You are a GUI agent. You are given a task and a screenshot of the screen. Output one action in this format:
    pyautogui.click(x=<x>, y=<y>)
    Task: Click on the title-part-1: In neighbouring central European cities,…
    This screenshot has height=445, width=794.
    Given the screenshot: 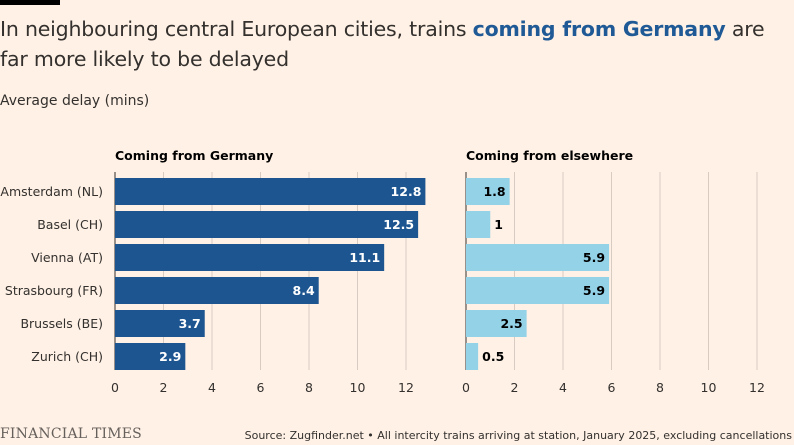 What is the action you would take?
    pyautogui.click(x=236, y=29)
    